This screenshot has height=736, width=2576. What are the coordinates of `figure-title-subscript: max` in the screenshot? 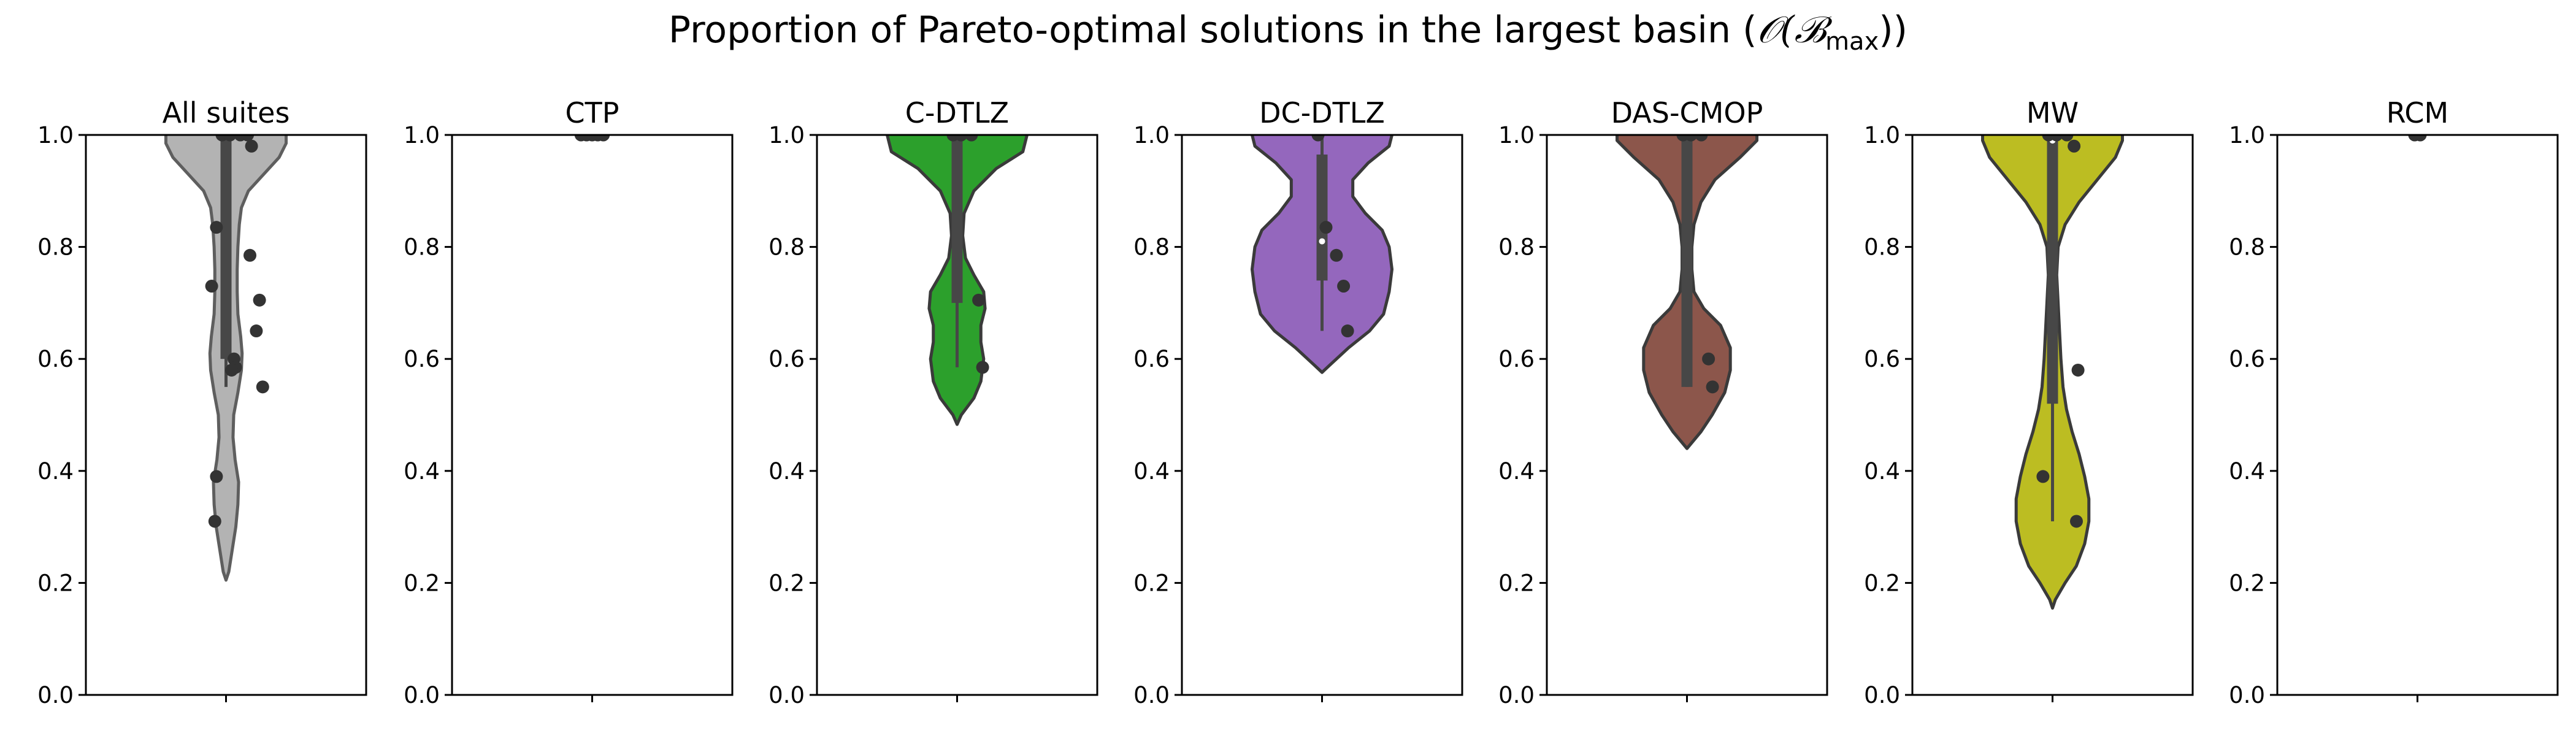 It's located at (1852, 42).